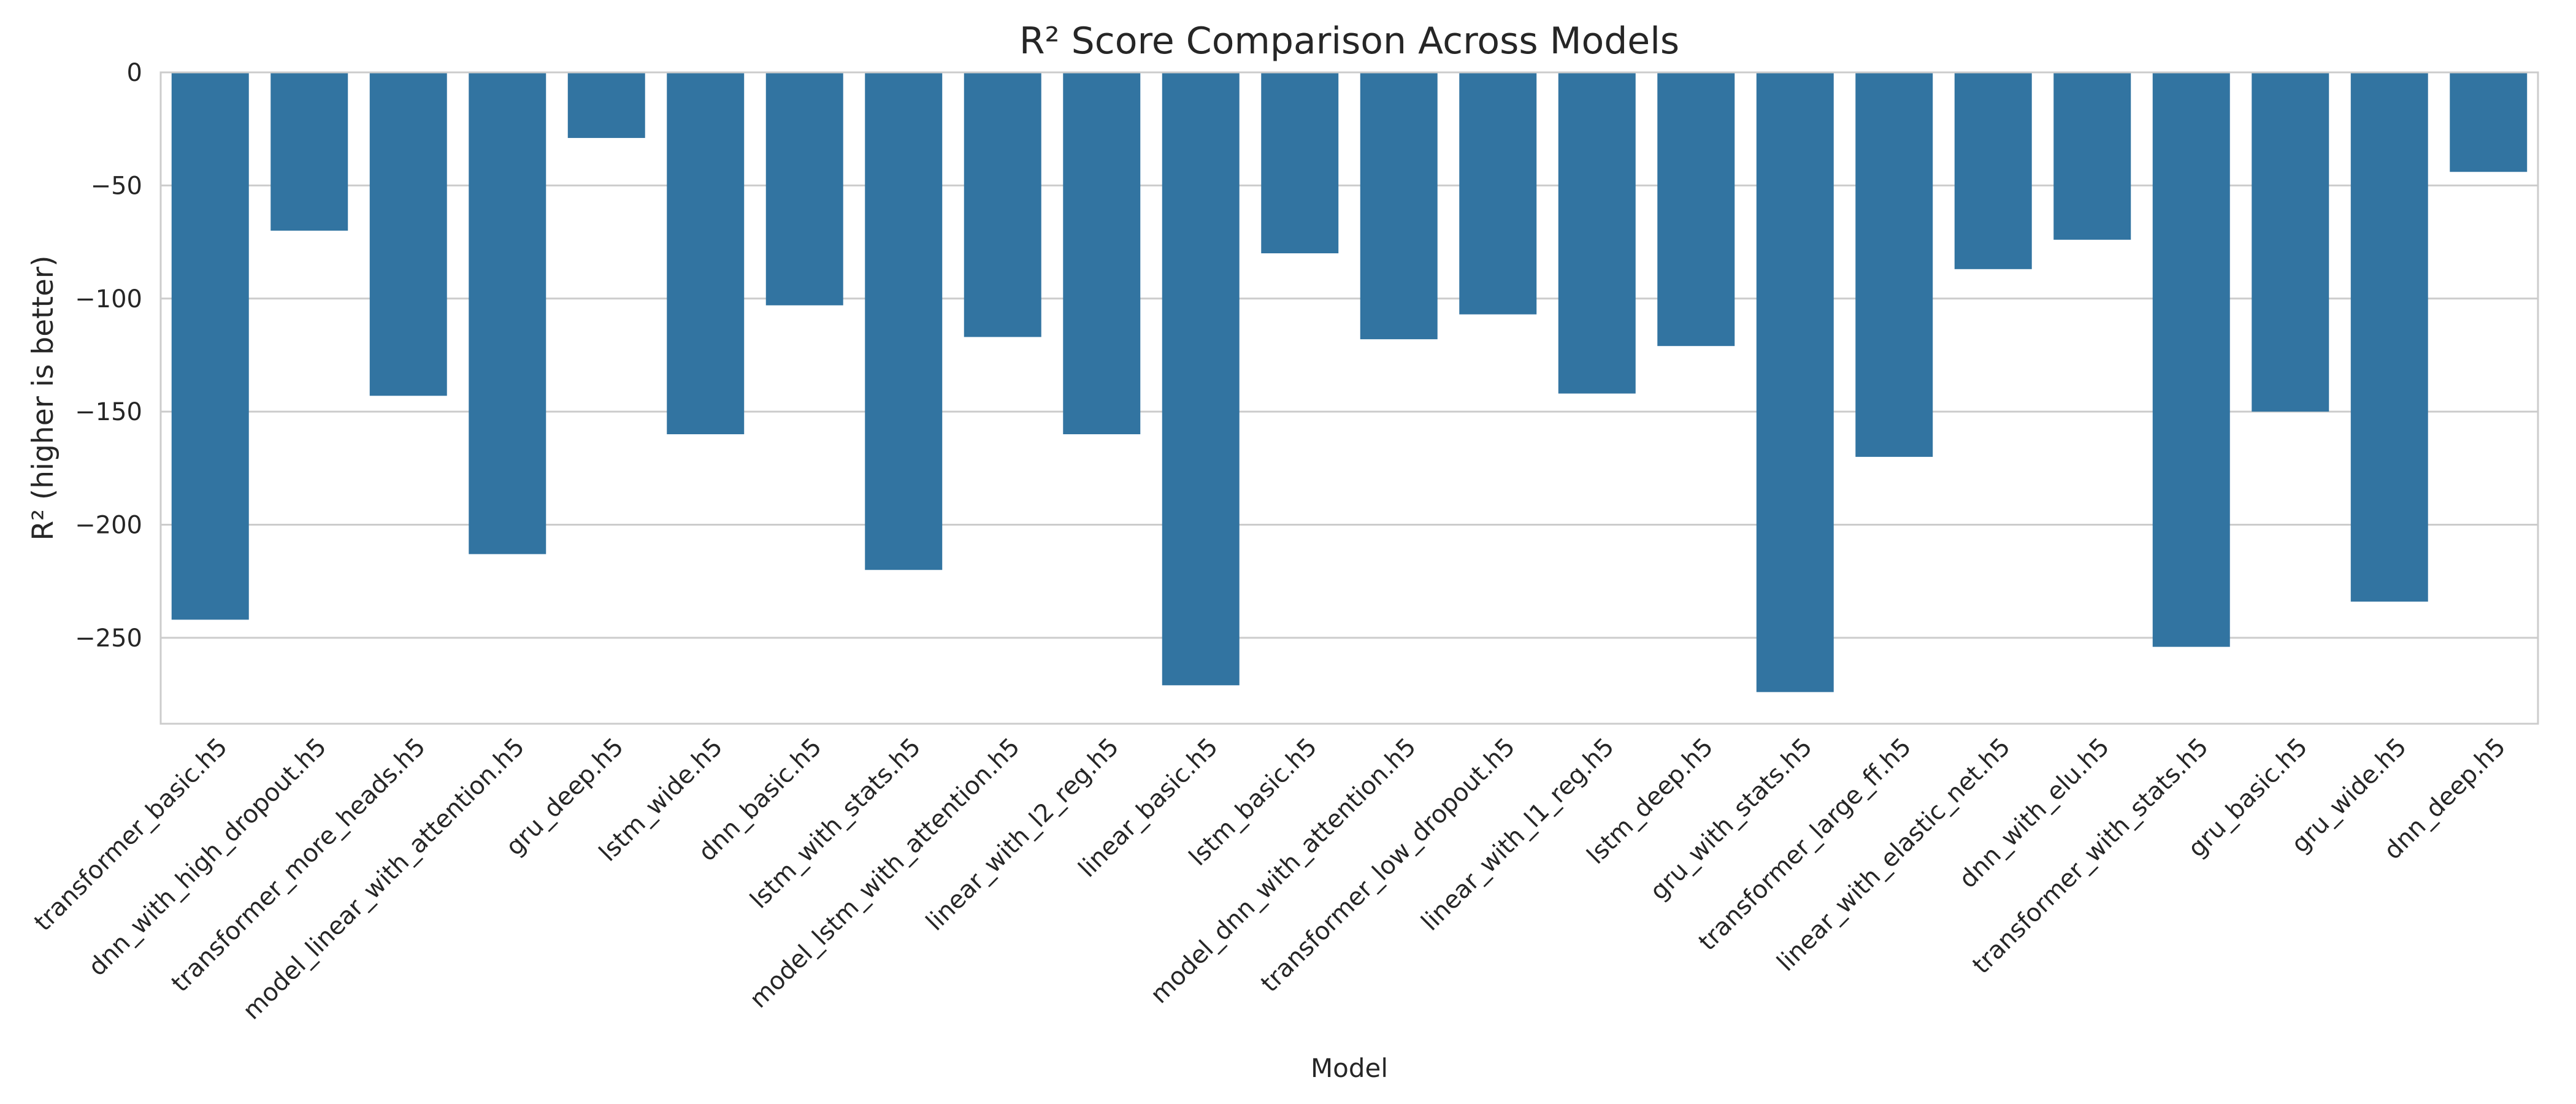  What do you see at coordinates (1349, 1068) in the screenshot?
I see `x-axis-label: Model` at bounding box center [1349, 1068].